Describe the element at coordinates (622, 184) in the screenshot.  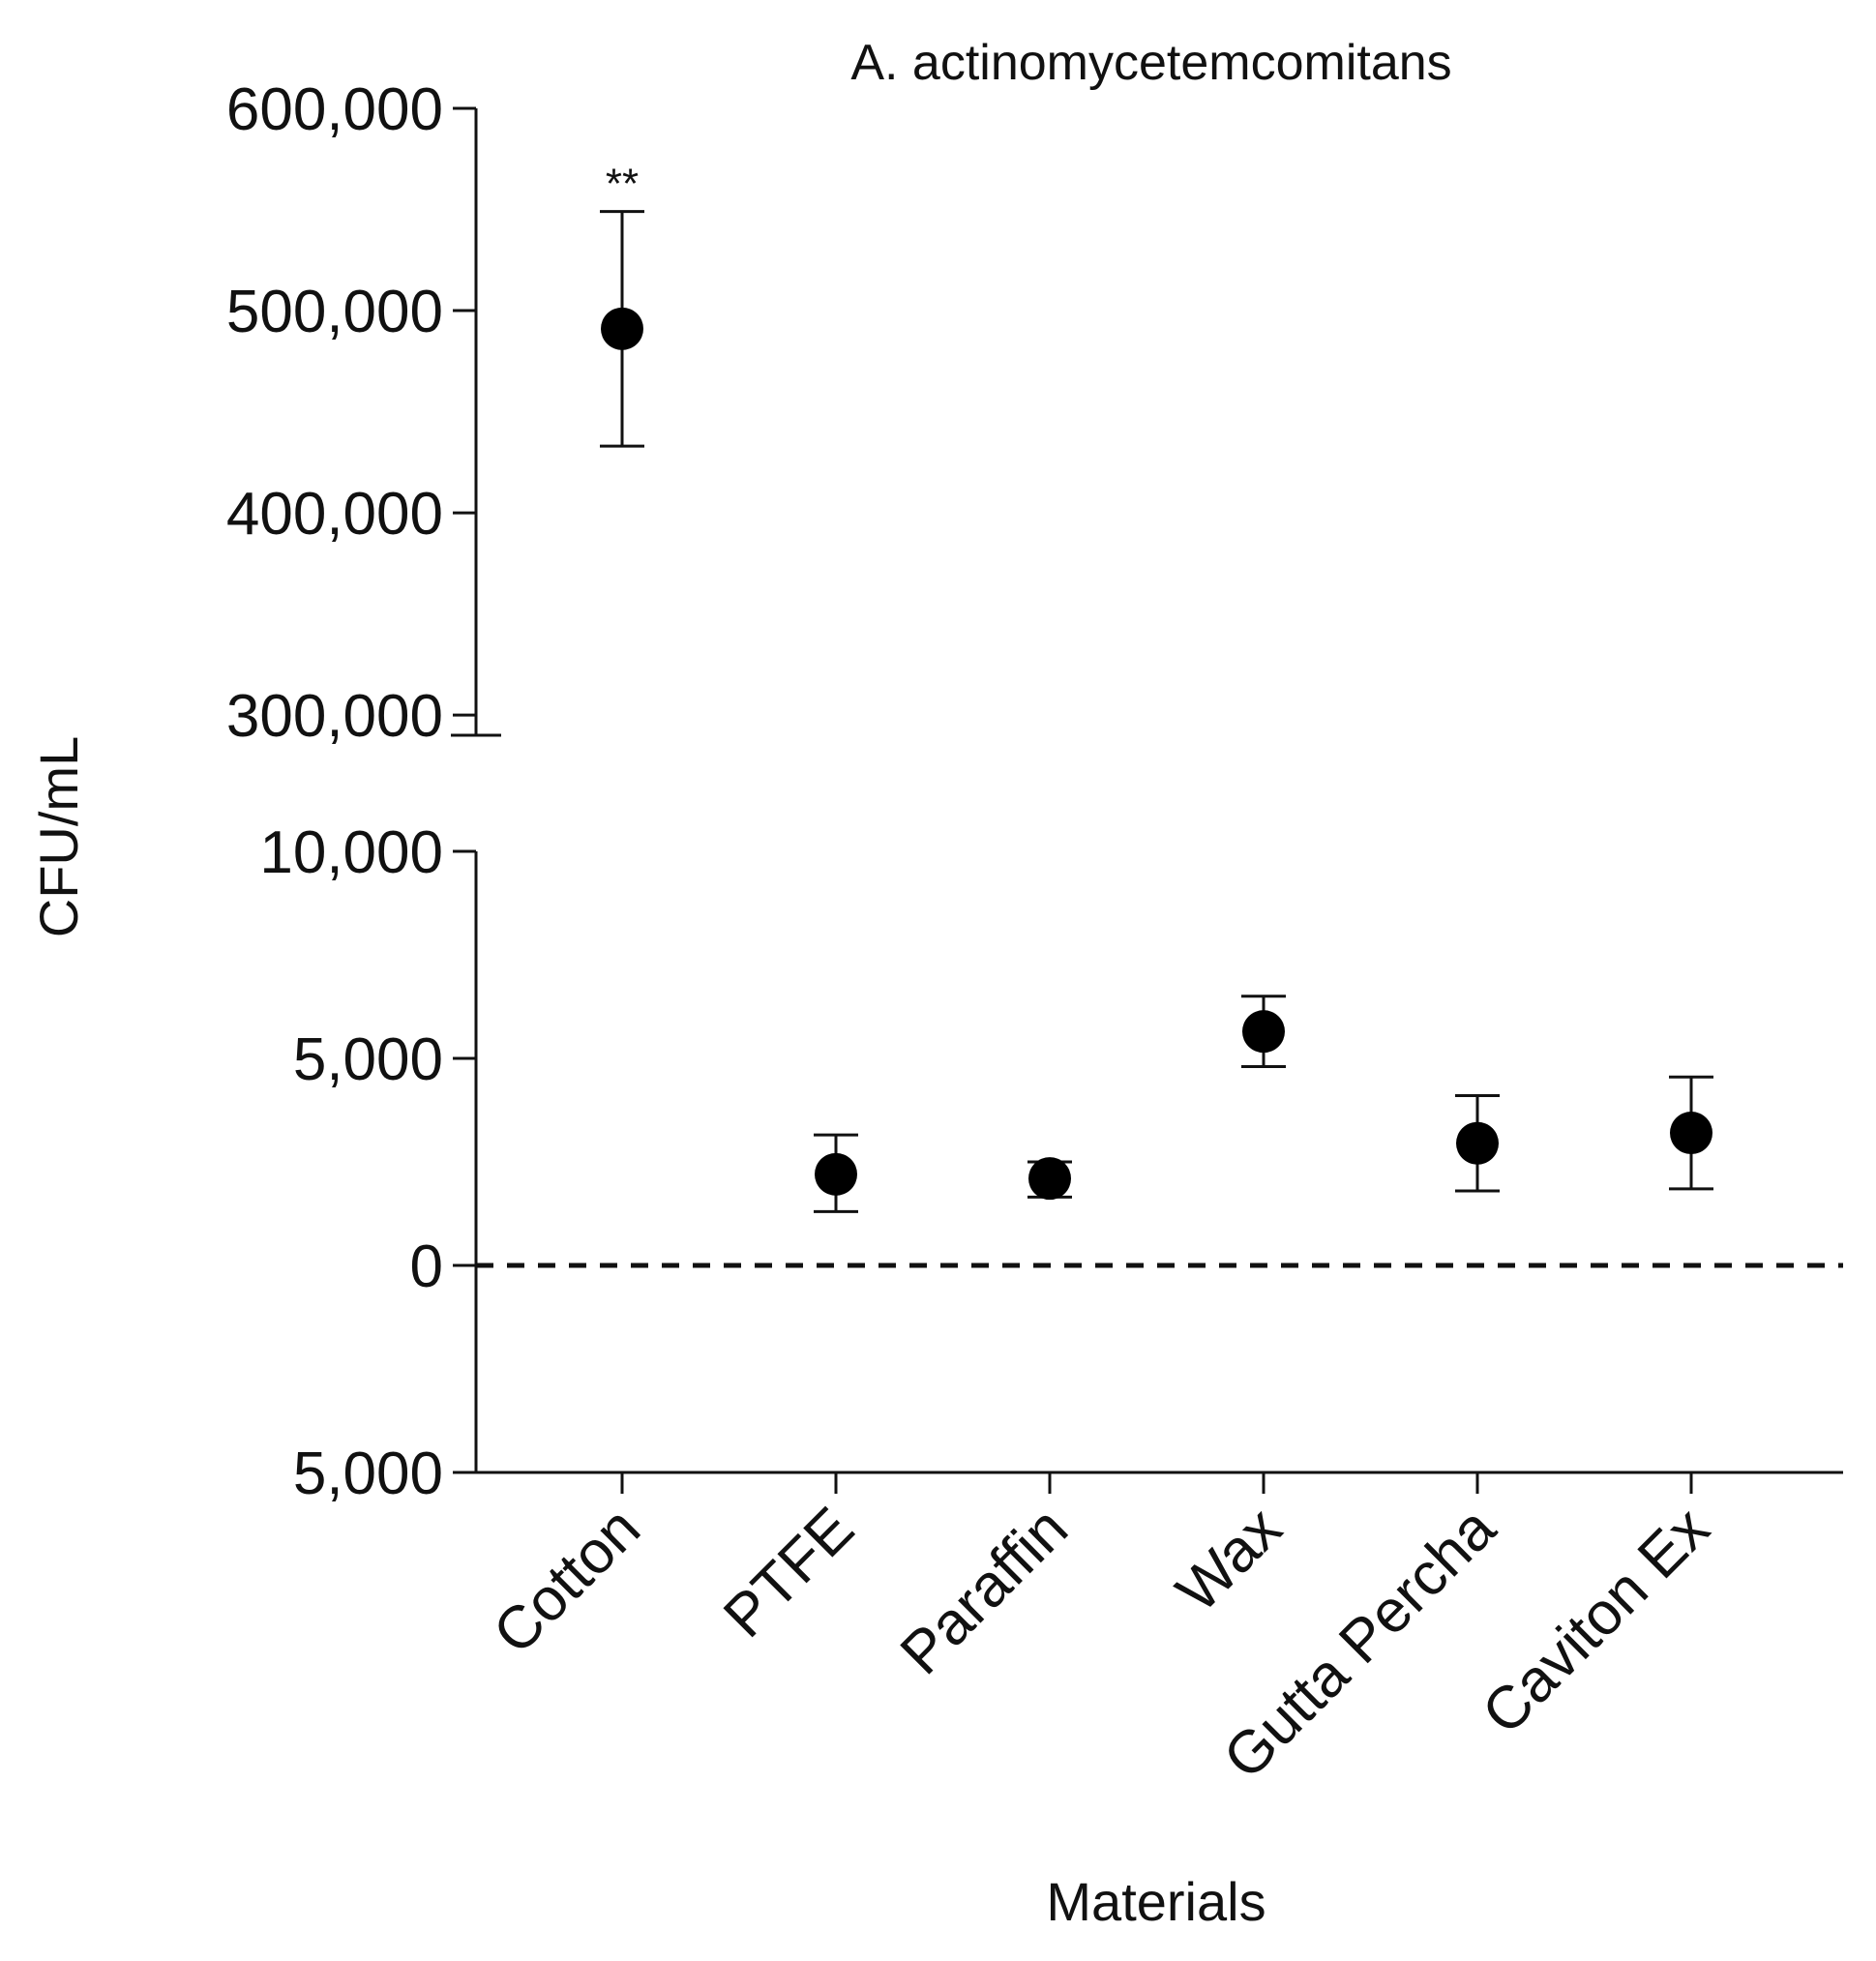
I see `significance-label: **` at that location.